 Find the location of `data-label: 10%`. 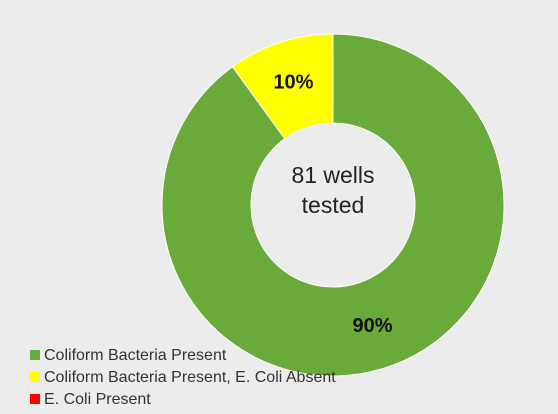

data-label: 10% is located at coordinates (293, 83).